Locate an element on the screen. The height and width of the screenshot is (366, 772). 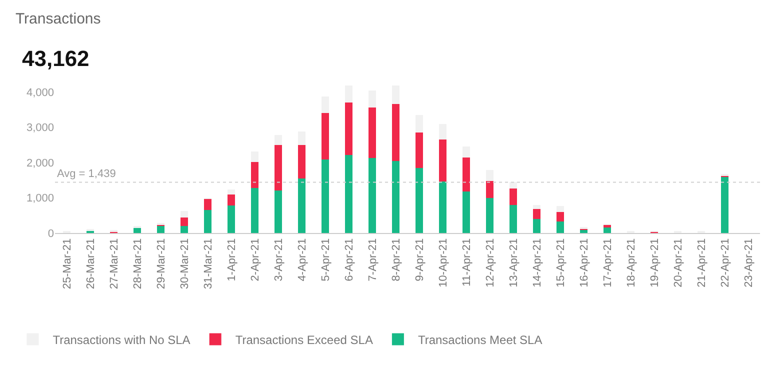
y-tick-label: 1,000 is located at coordinates (40, 198).